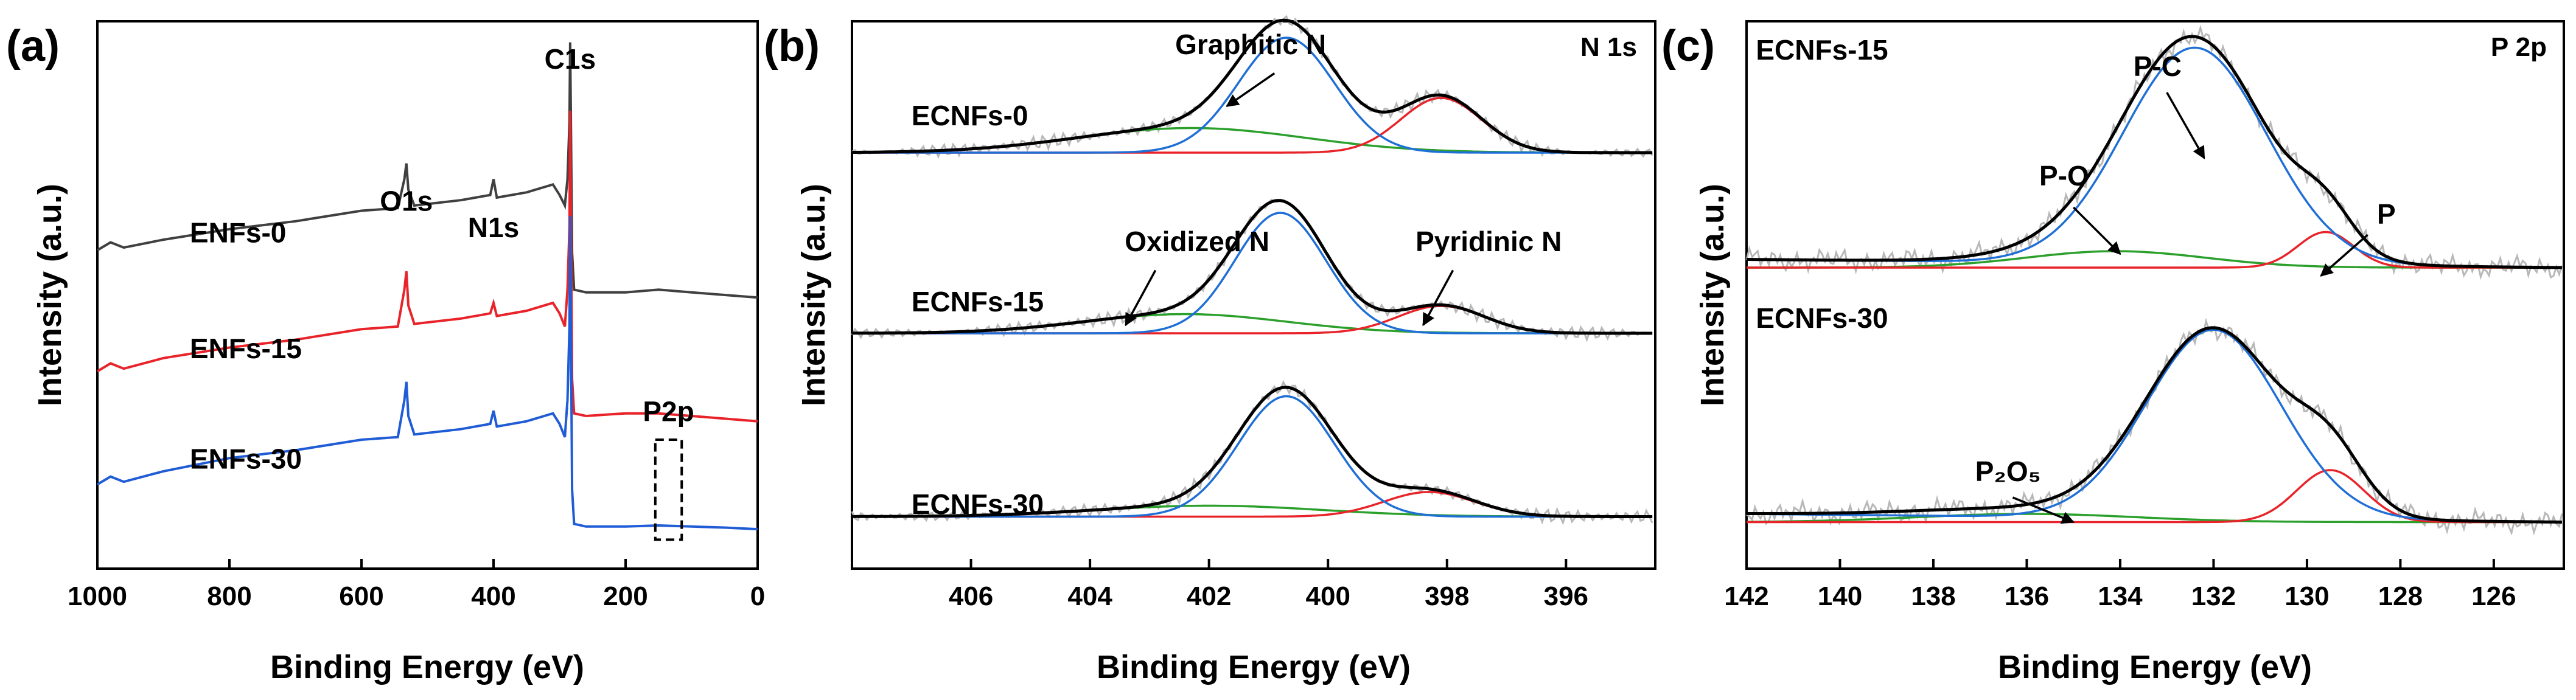  I want to click on panel-b-x-tick-label: 404, so click(1089, 596).